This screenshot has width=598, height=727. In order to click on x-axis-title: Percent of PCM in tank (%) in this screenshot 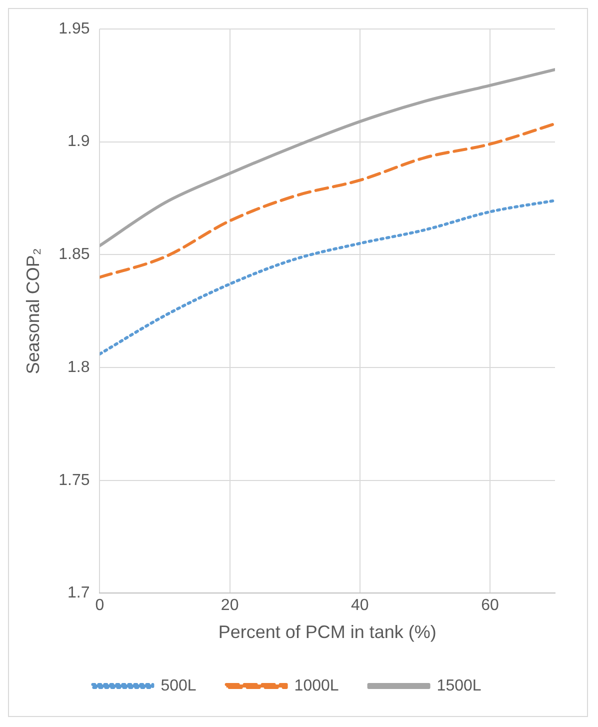, I will do `click(327, 632)`.